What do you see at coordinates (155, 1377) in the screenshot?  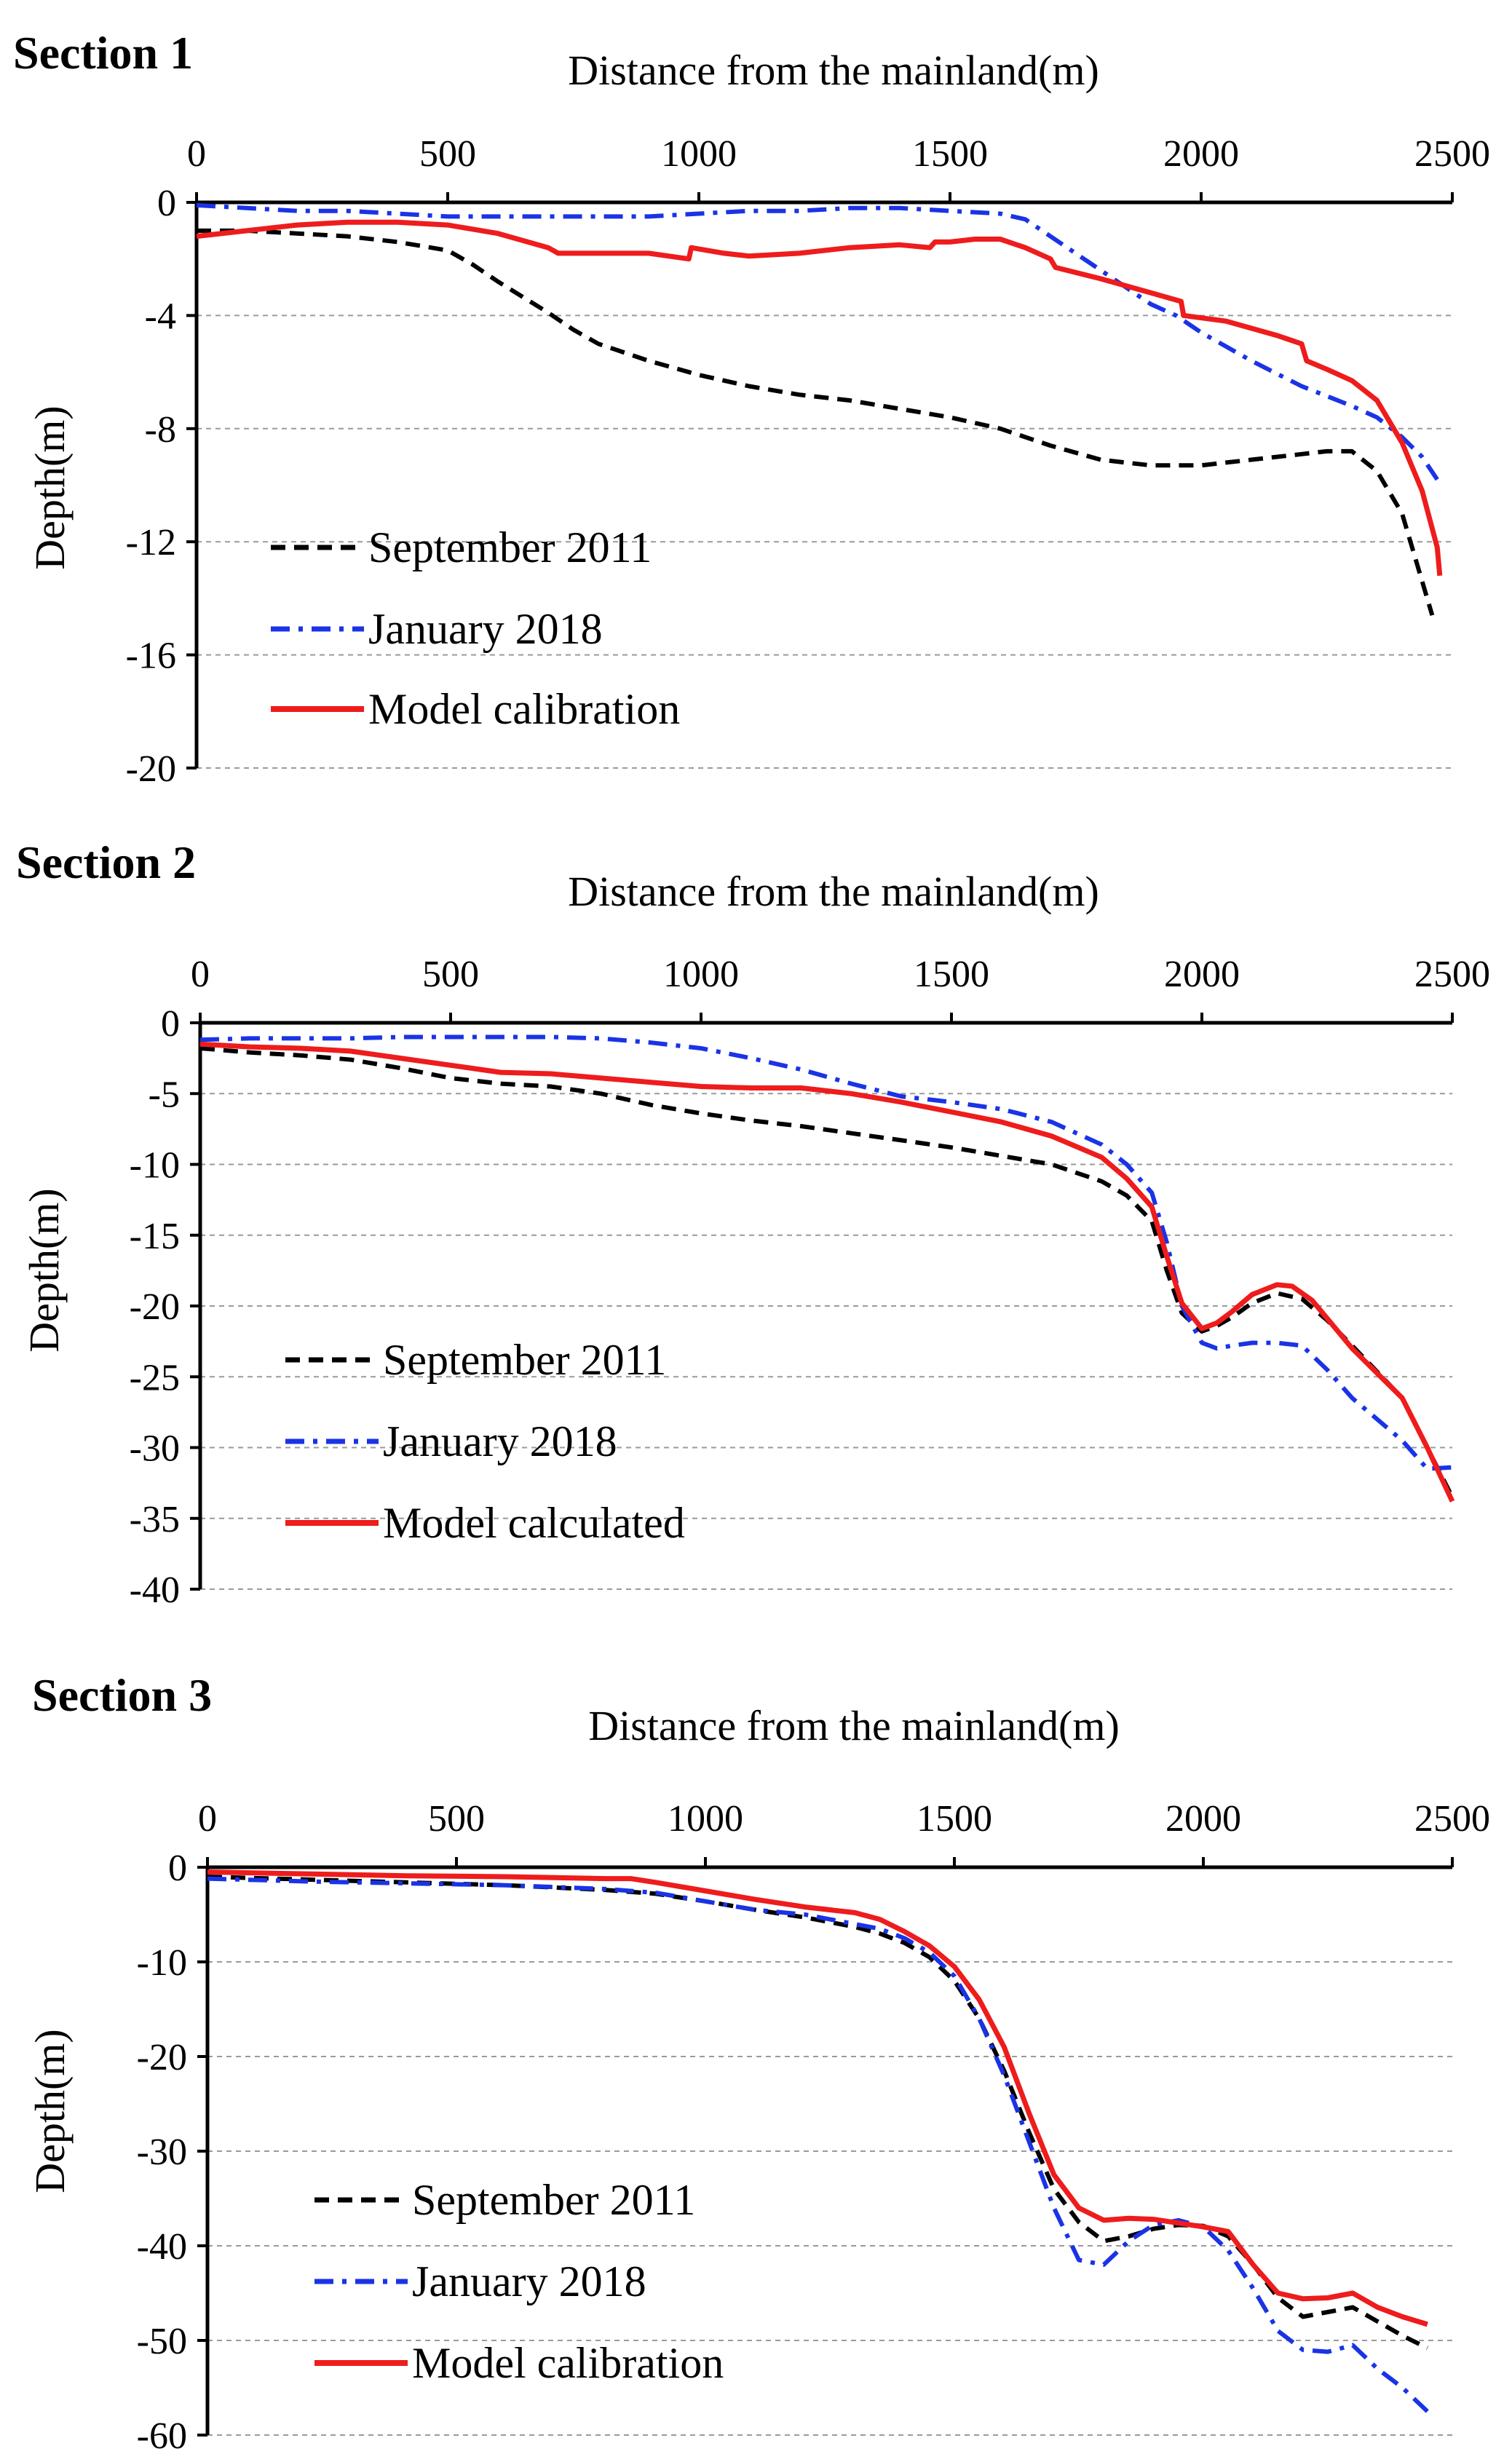 I see `section-2-y-tick-label: -25` at bounding box center [155, 1377].